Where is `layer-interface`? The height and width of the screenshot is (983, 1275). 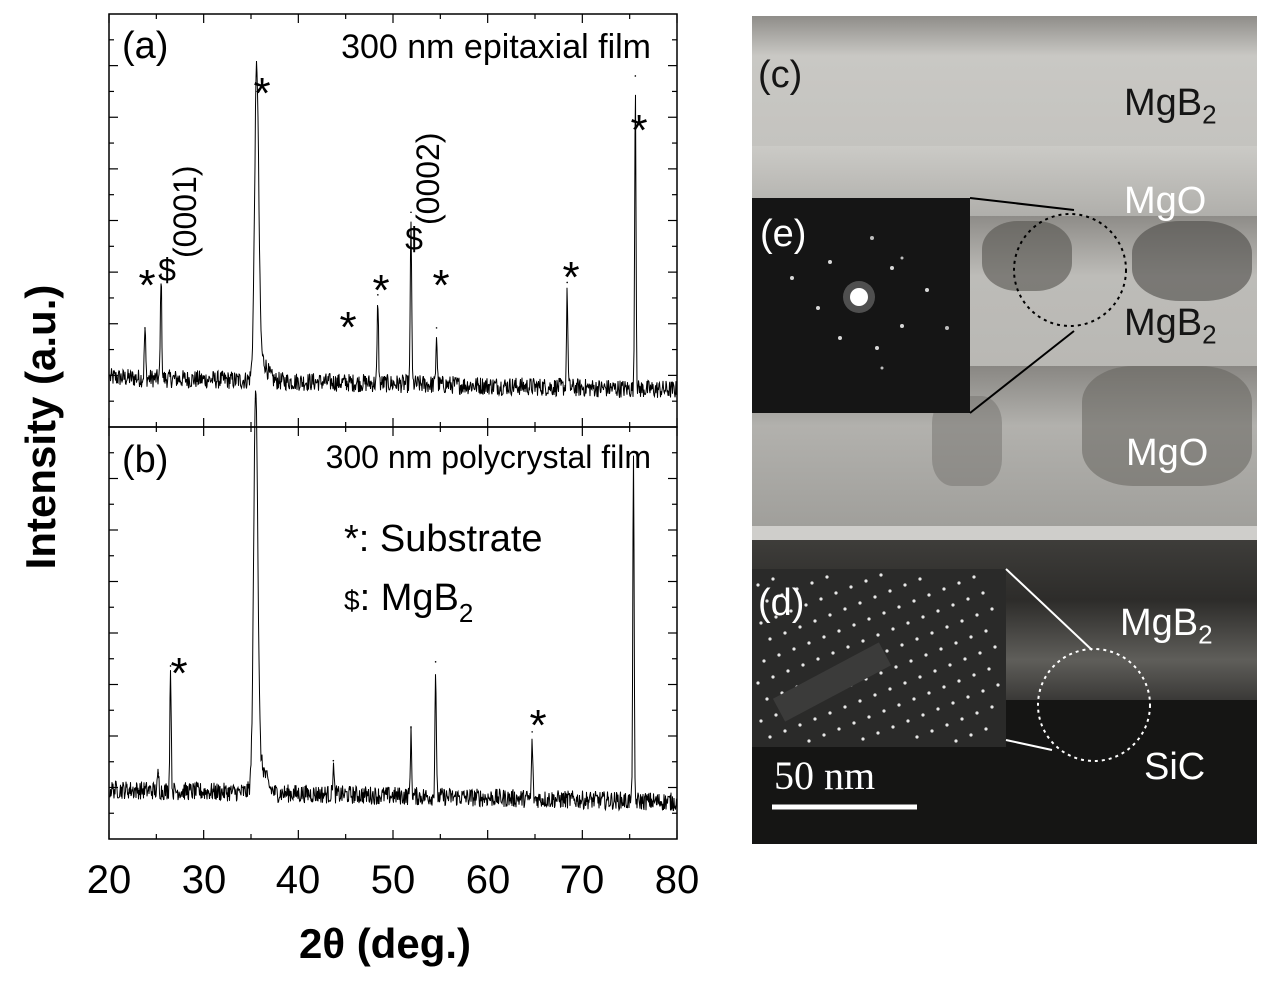 layer-interface is located at coordinates (1004, 533).